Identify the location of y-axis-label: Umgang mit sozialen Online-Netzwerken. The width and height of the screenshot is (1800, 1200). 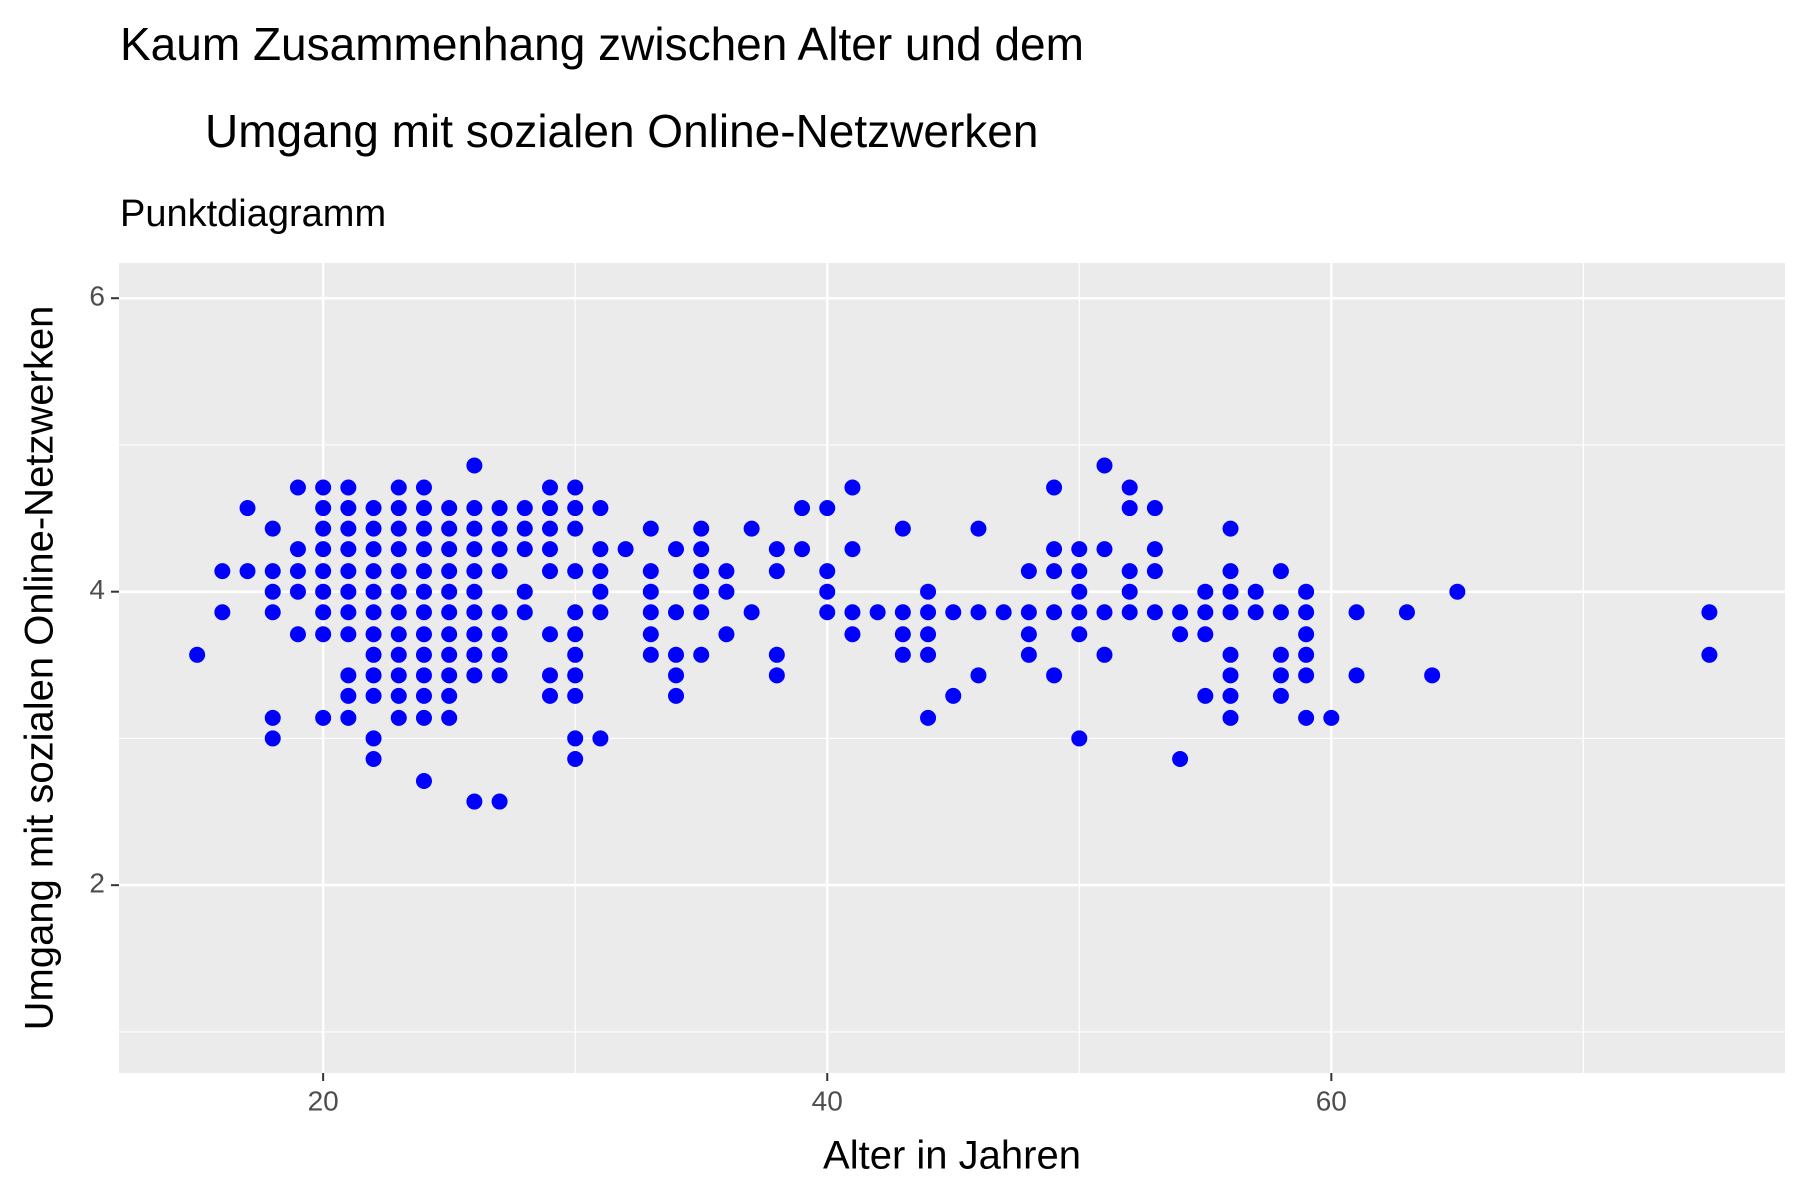
(40, 668).